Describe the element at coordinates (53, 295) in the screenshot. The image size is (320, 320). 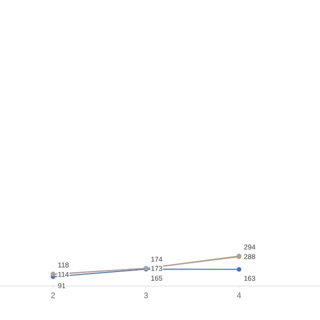
I see `x-tick-label: 2` at that location.